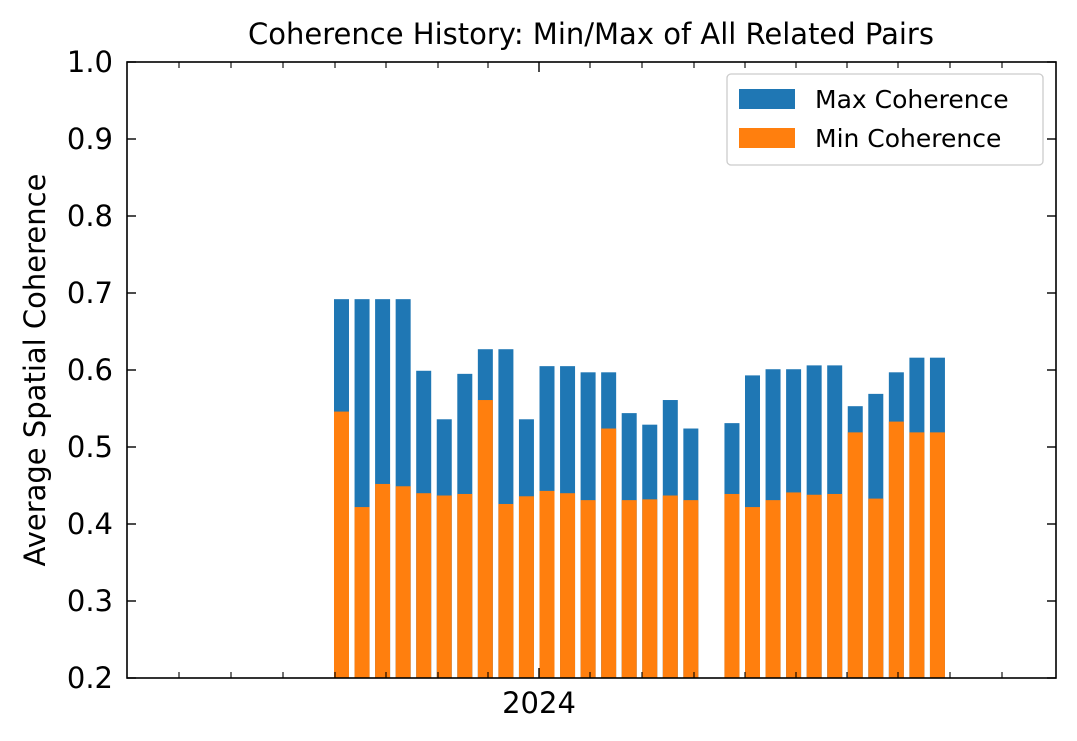  I want to click on y-tick-label: 0.6, so click(90, 370).